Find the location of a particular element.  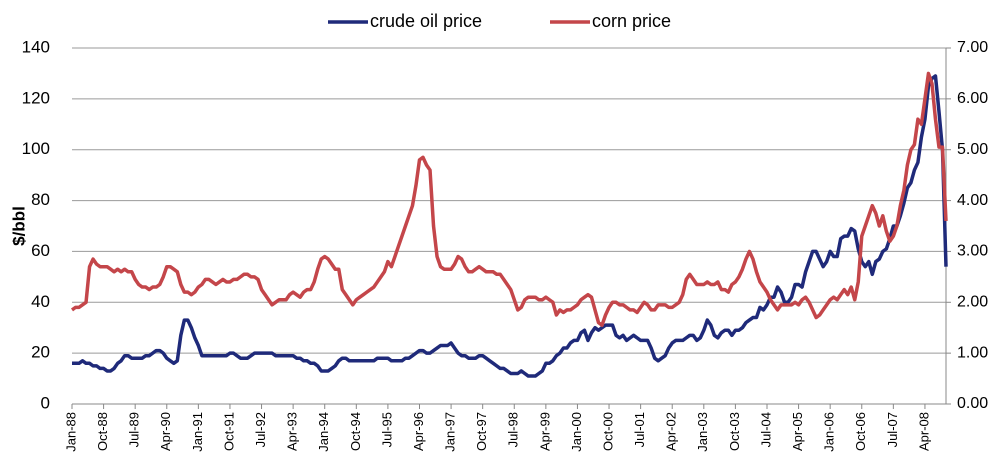

x-tick-label: Jan-00 is located at coordinates (576, 432).